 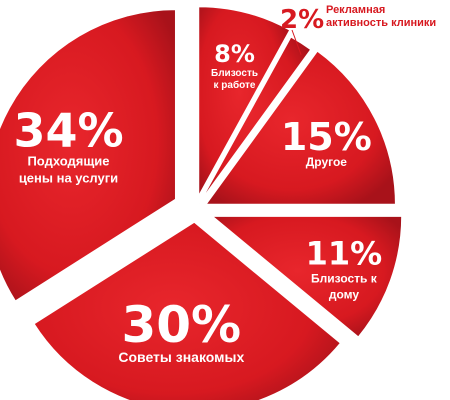 I want to click on slice-2-label-line-1: Рекламная, so click(x=355, y=10).